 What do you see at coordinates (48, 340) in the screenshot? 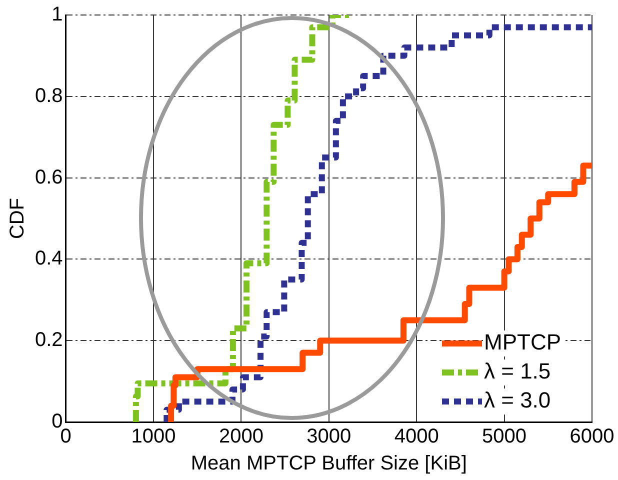
I see `y-tick-label: 0.2` at bounding box center [48, 340].